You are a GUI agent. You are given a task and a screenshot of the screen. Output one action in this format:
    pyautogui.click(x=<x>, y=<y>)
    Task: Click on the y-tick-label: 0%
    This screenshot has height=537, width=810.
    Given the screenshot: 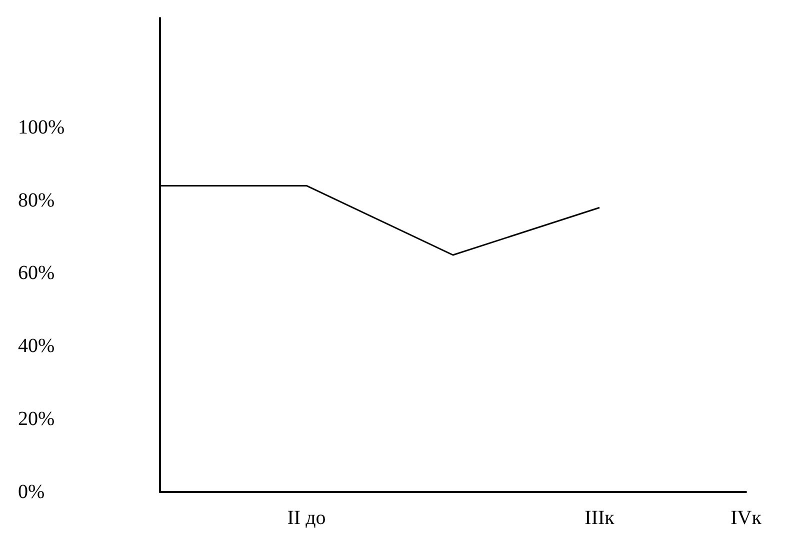 What is the action you would take?
    pyautogui.click(x=31, y=492)
    